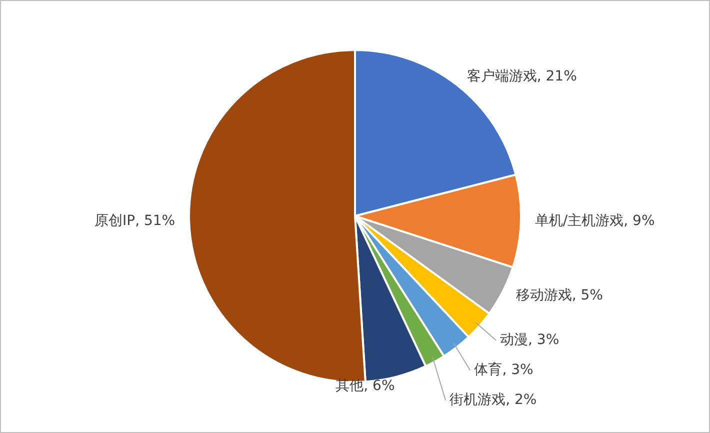 The image size is (710, 433). Describe the element at coordinates (493, 400) in the screenshot. I see `slice-label: 街机游戏, 2%` at that location.